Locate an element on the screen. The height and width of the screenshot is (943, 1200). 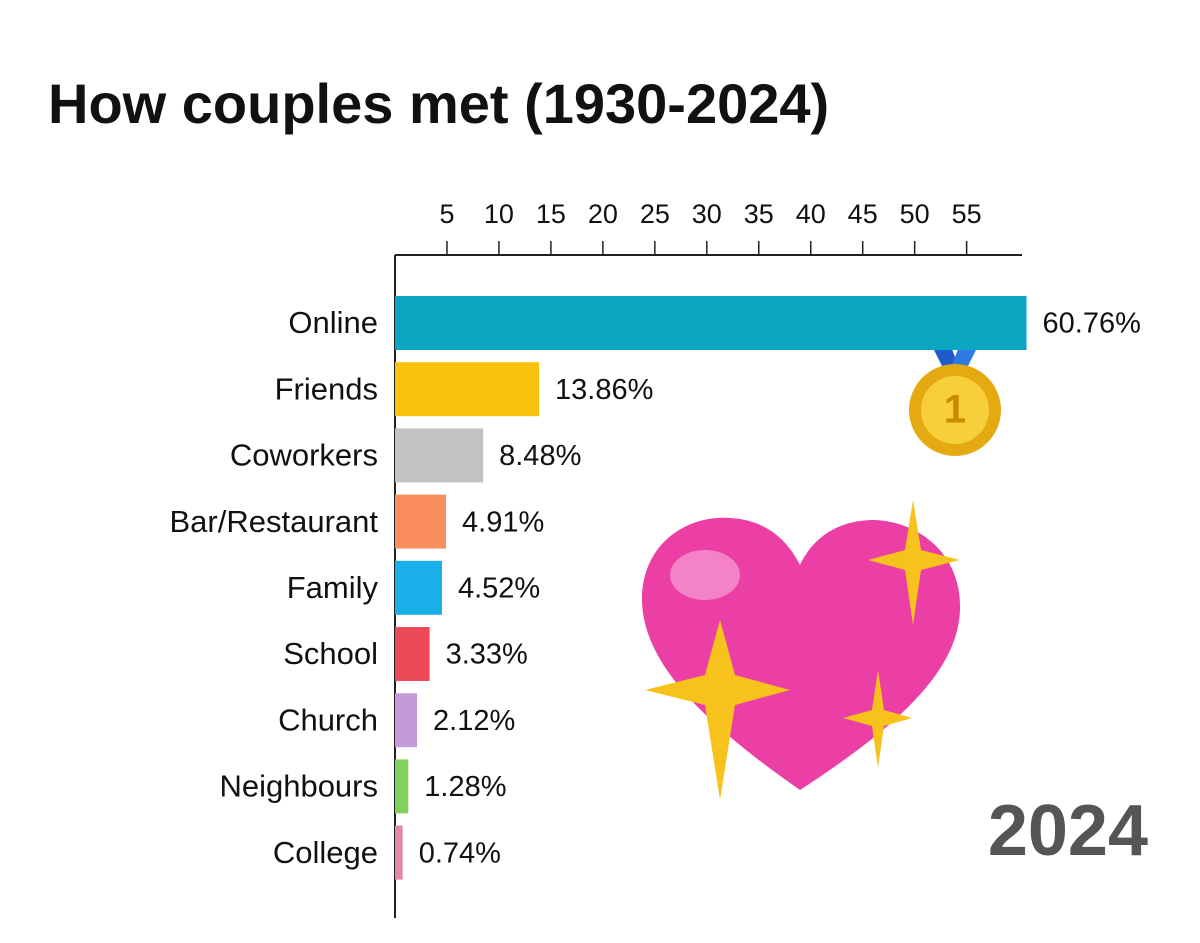
year-label: 2024 is located at coordinates (1068, 831).